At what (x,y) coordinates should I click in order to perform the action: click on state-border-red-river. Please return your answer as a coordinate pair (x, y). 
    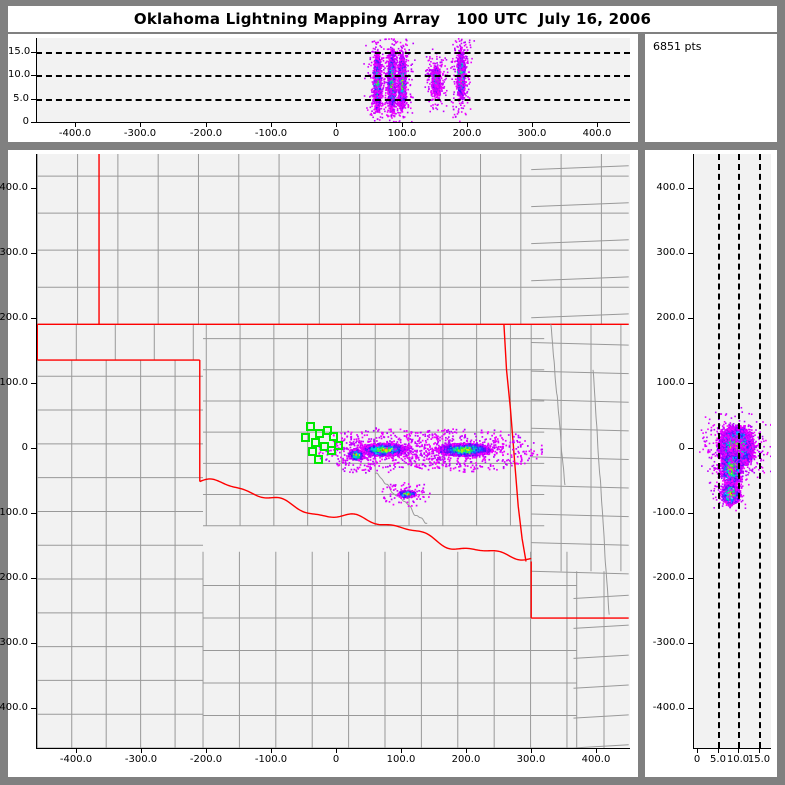
    Looking at the image, I should click on (365, 519).